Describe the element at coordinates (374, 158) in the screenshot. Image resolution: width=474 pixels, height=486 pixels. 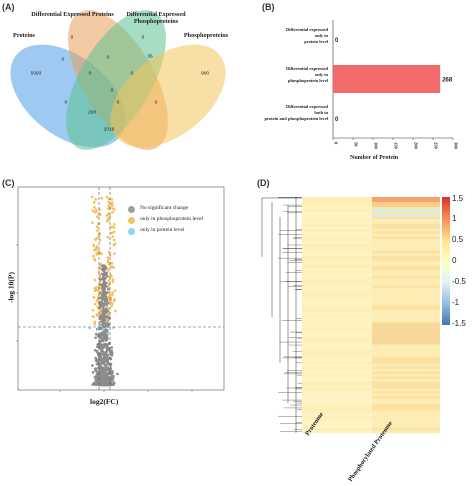
I see `bar-x-axis-title: Number of Protein` at that location.